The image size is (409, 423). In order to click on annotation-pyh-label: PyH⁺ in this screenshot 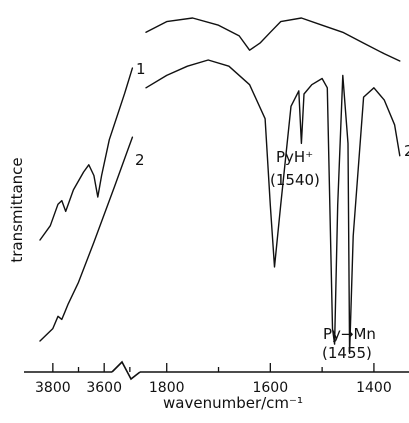, I will do `click(294, 157)`.